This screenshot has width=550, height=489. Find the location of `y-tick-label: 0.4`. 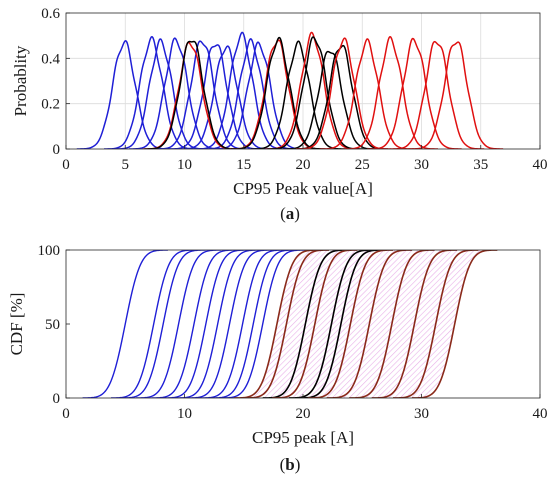

y-tick-label: 0.4 is located at coordinates (50, 59).